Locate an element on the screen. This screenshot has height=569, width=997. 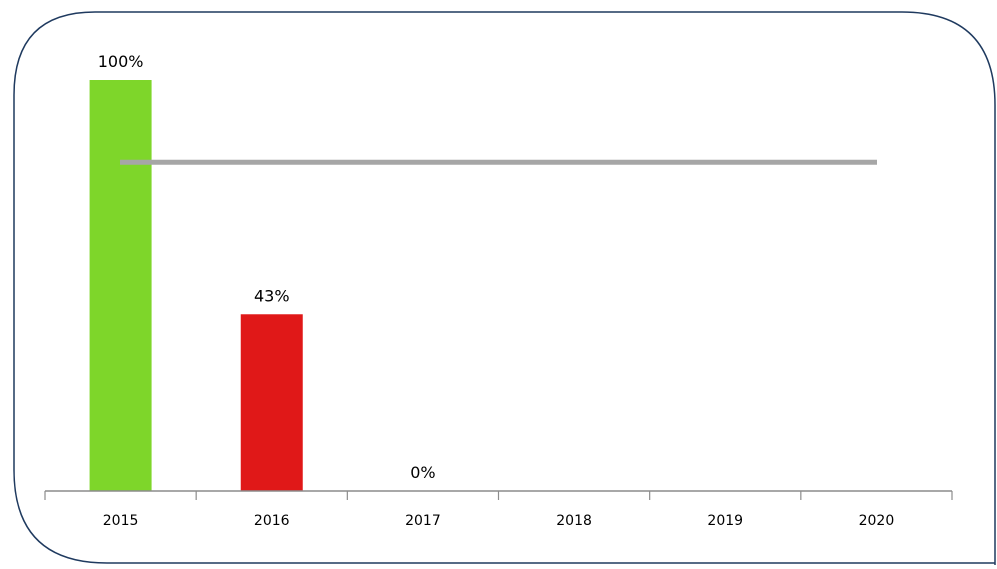
bar-2015 is located at coordinates (120, 285).